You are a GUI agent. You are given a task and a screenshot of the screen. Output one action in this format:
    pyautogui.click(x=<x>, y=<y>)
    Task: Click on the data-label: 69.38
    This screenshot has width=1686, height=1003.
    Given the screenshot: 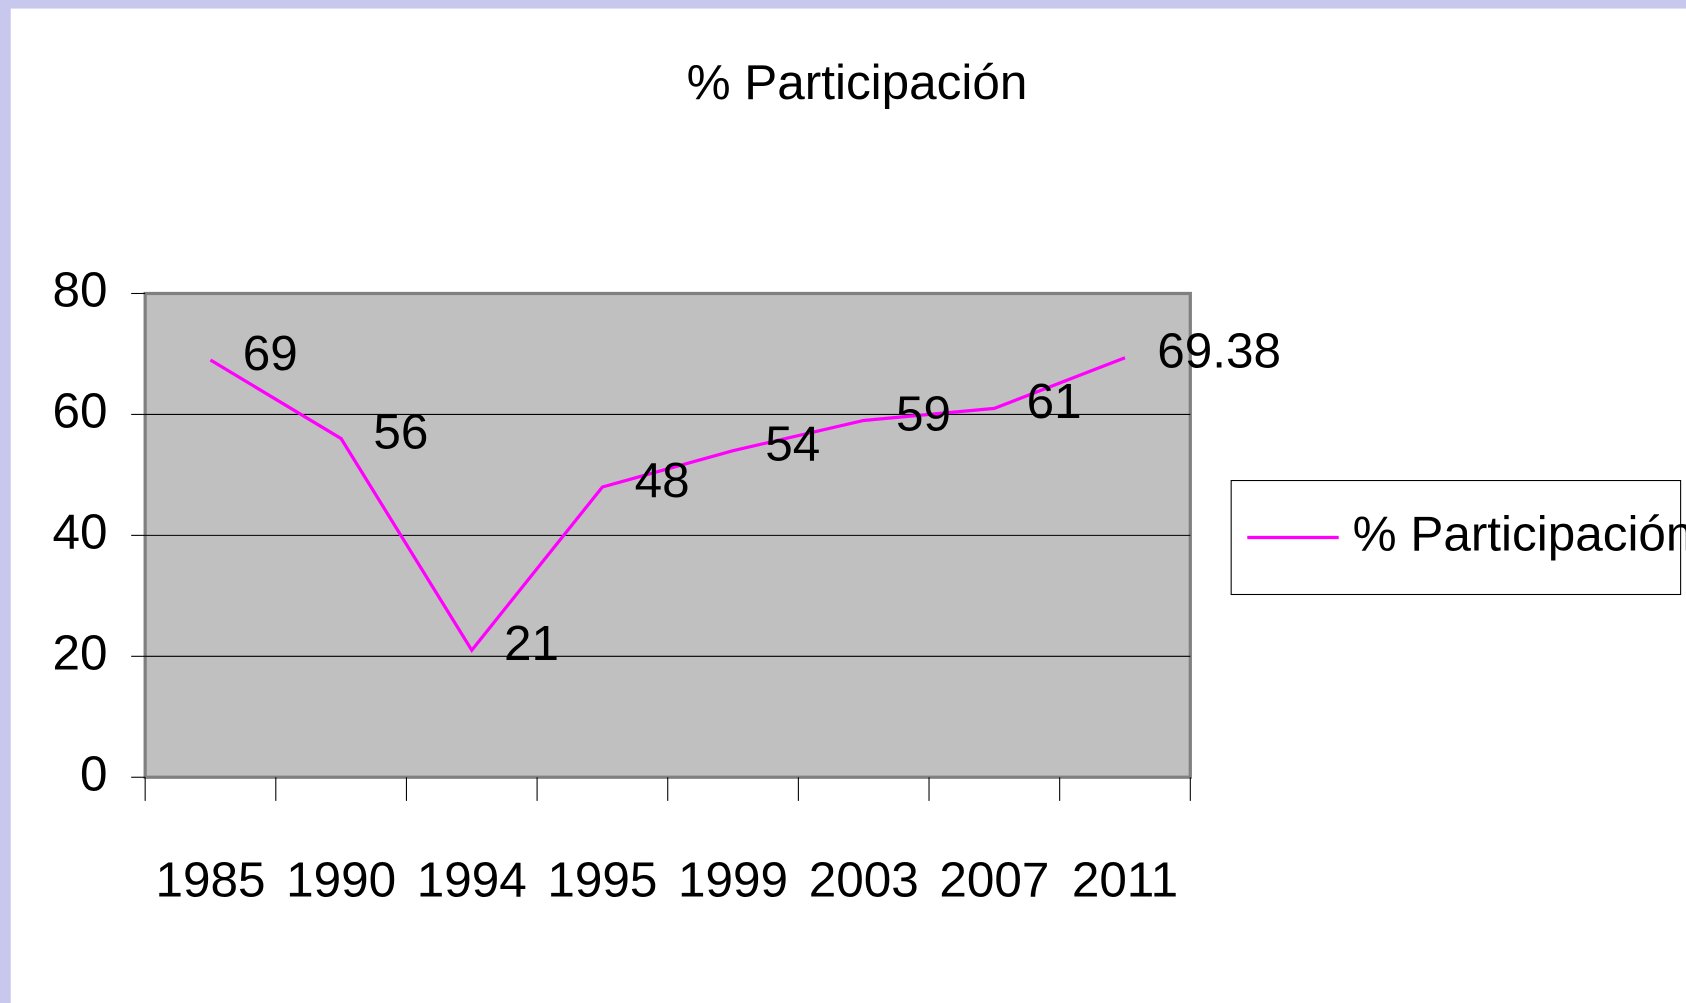 What is the action you would take?
    pyautogui.click(x=1219, y=351)
    